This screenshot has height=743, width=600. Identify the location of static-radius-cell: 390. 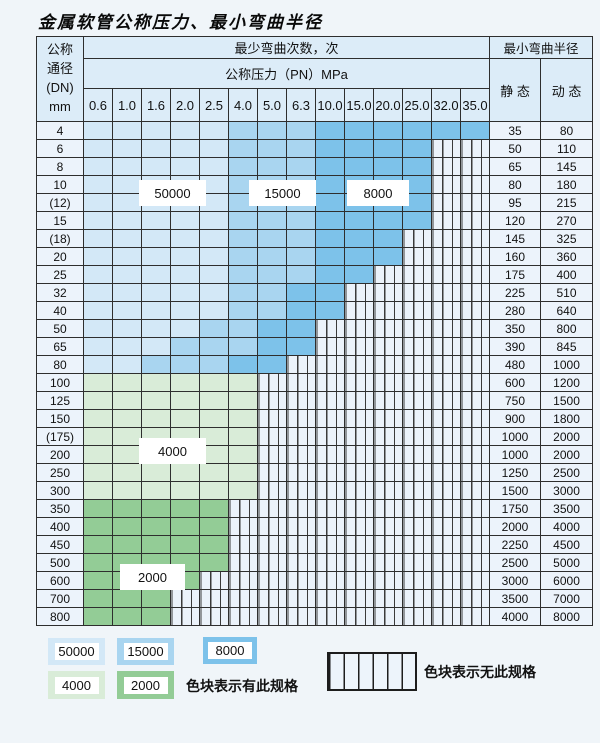
(515, 346).